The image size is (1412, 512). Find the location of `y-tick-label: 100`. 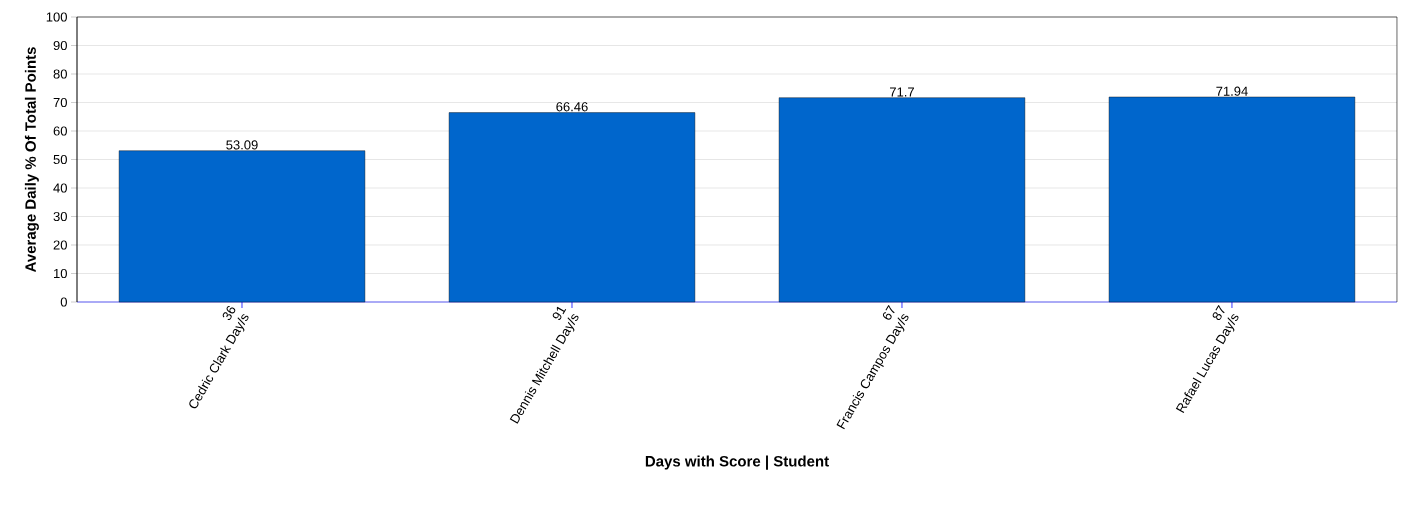

y-tick-label: 100 is located at coordinates (56, 17).